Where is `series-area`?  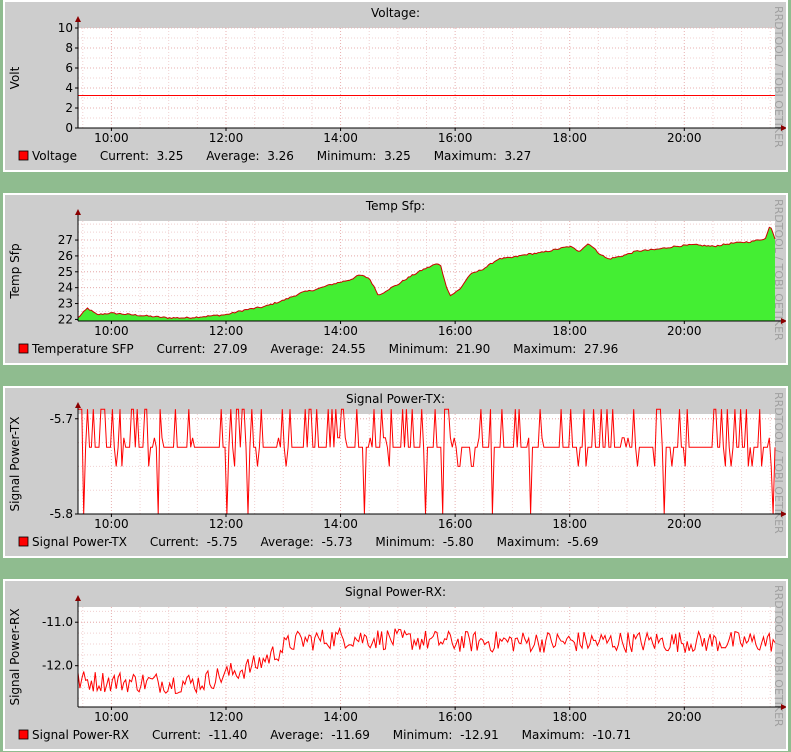 series-area is located at coordinates (426, 274).